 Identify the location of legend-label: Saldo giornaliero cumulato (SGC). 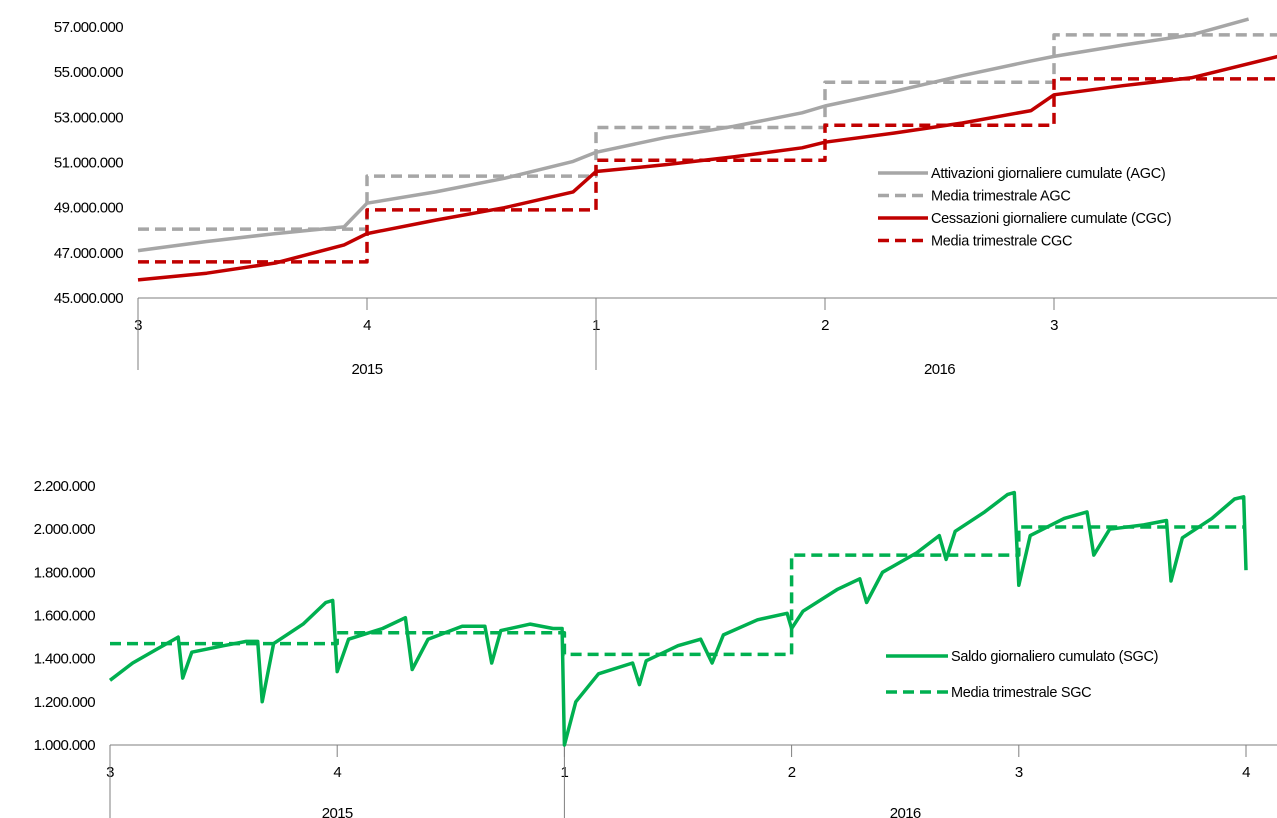
(1054, 657).